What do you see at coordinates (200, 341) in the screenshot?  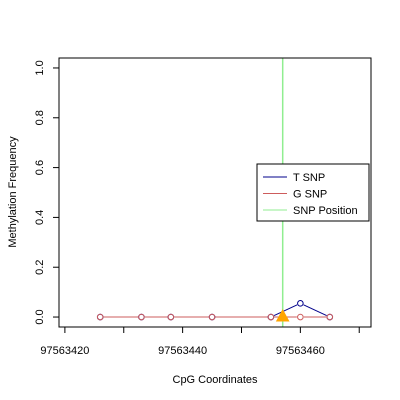 I see `x-axis: 97563420 97563440 97563460` at bounding box center [200, 341].